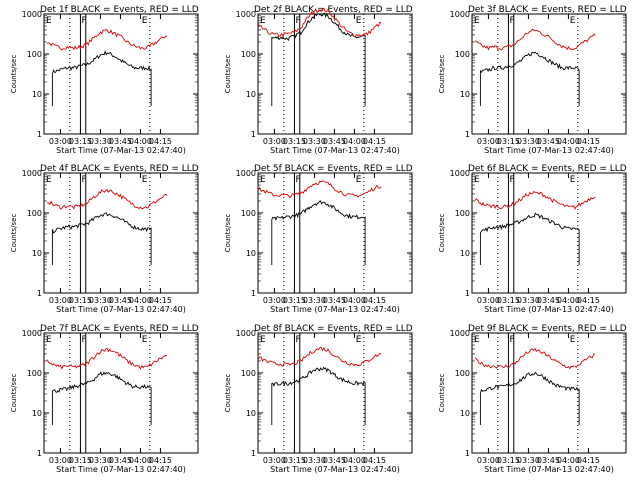  I want to click on chart-title: Det 5f BLACK = Events, RED = LLD, so click(333, 169).